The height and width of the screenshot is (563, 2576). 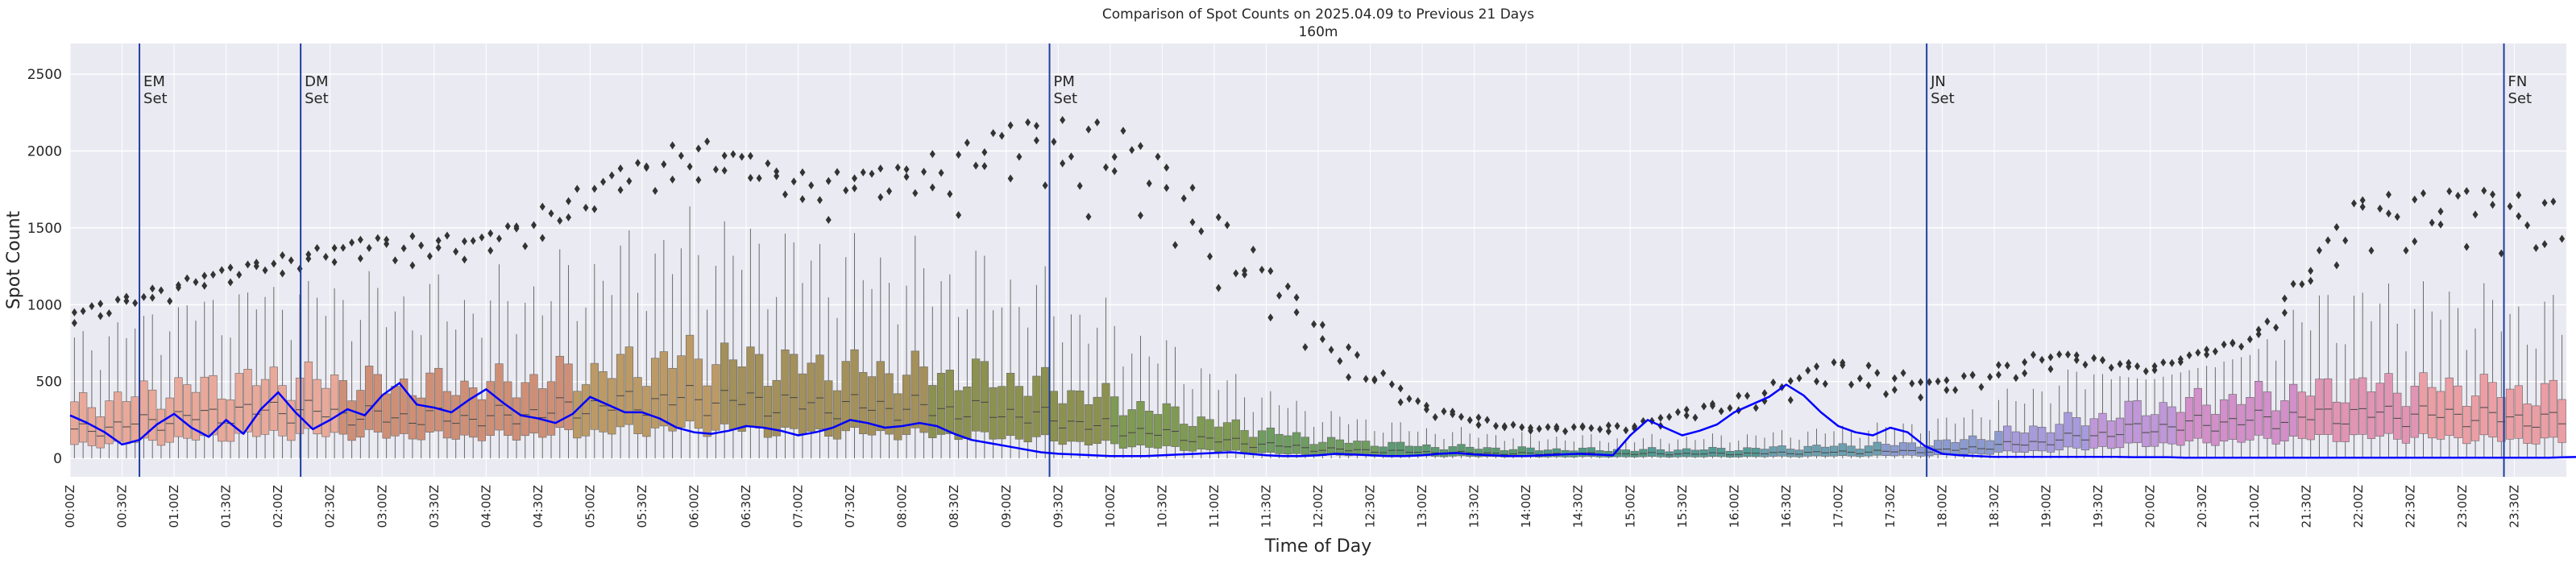 I want to click on annotation-label: DM, so click(x=316, y=81).